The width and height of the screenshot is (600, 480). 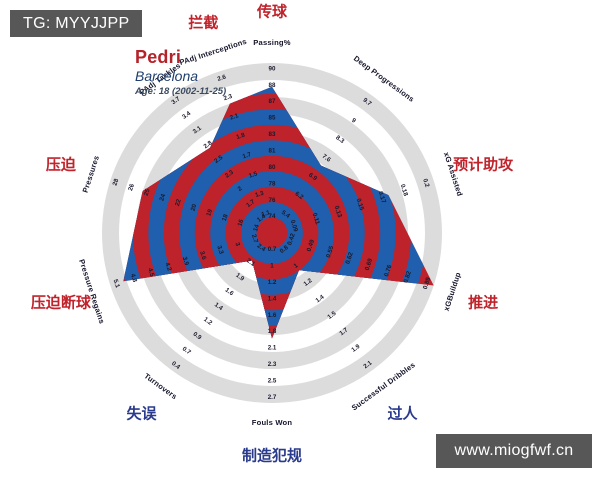 What do you see at coordinates (262, 247) in the screenshot?
I see `svg-text: 2.4` at bounding box center [262, 247].